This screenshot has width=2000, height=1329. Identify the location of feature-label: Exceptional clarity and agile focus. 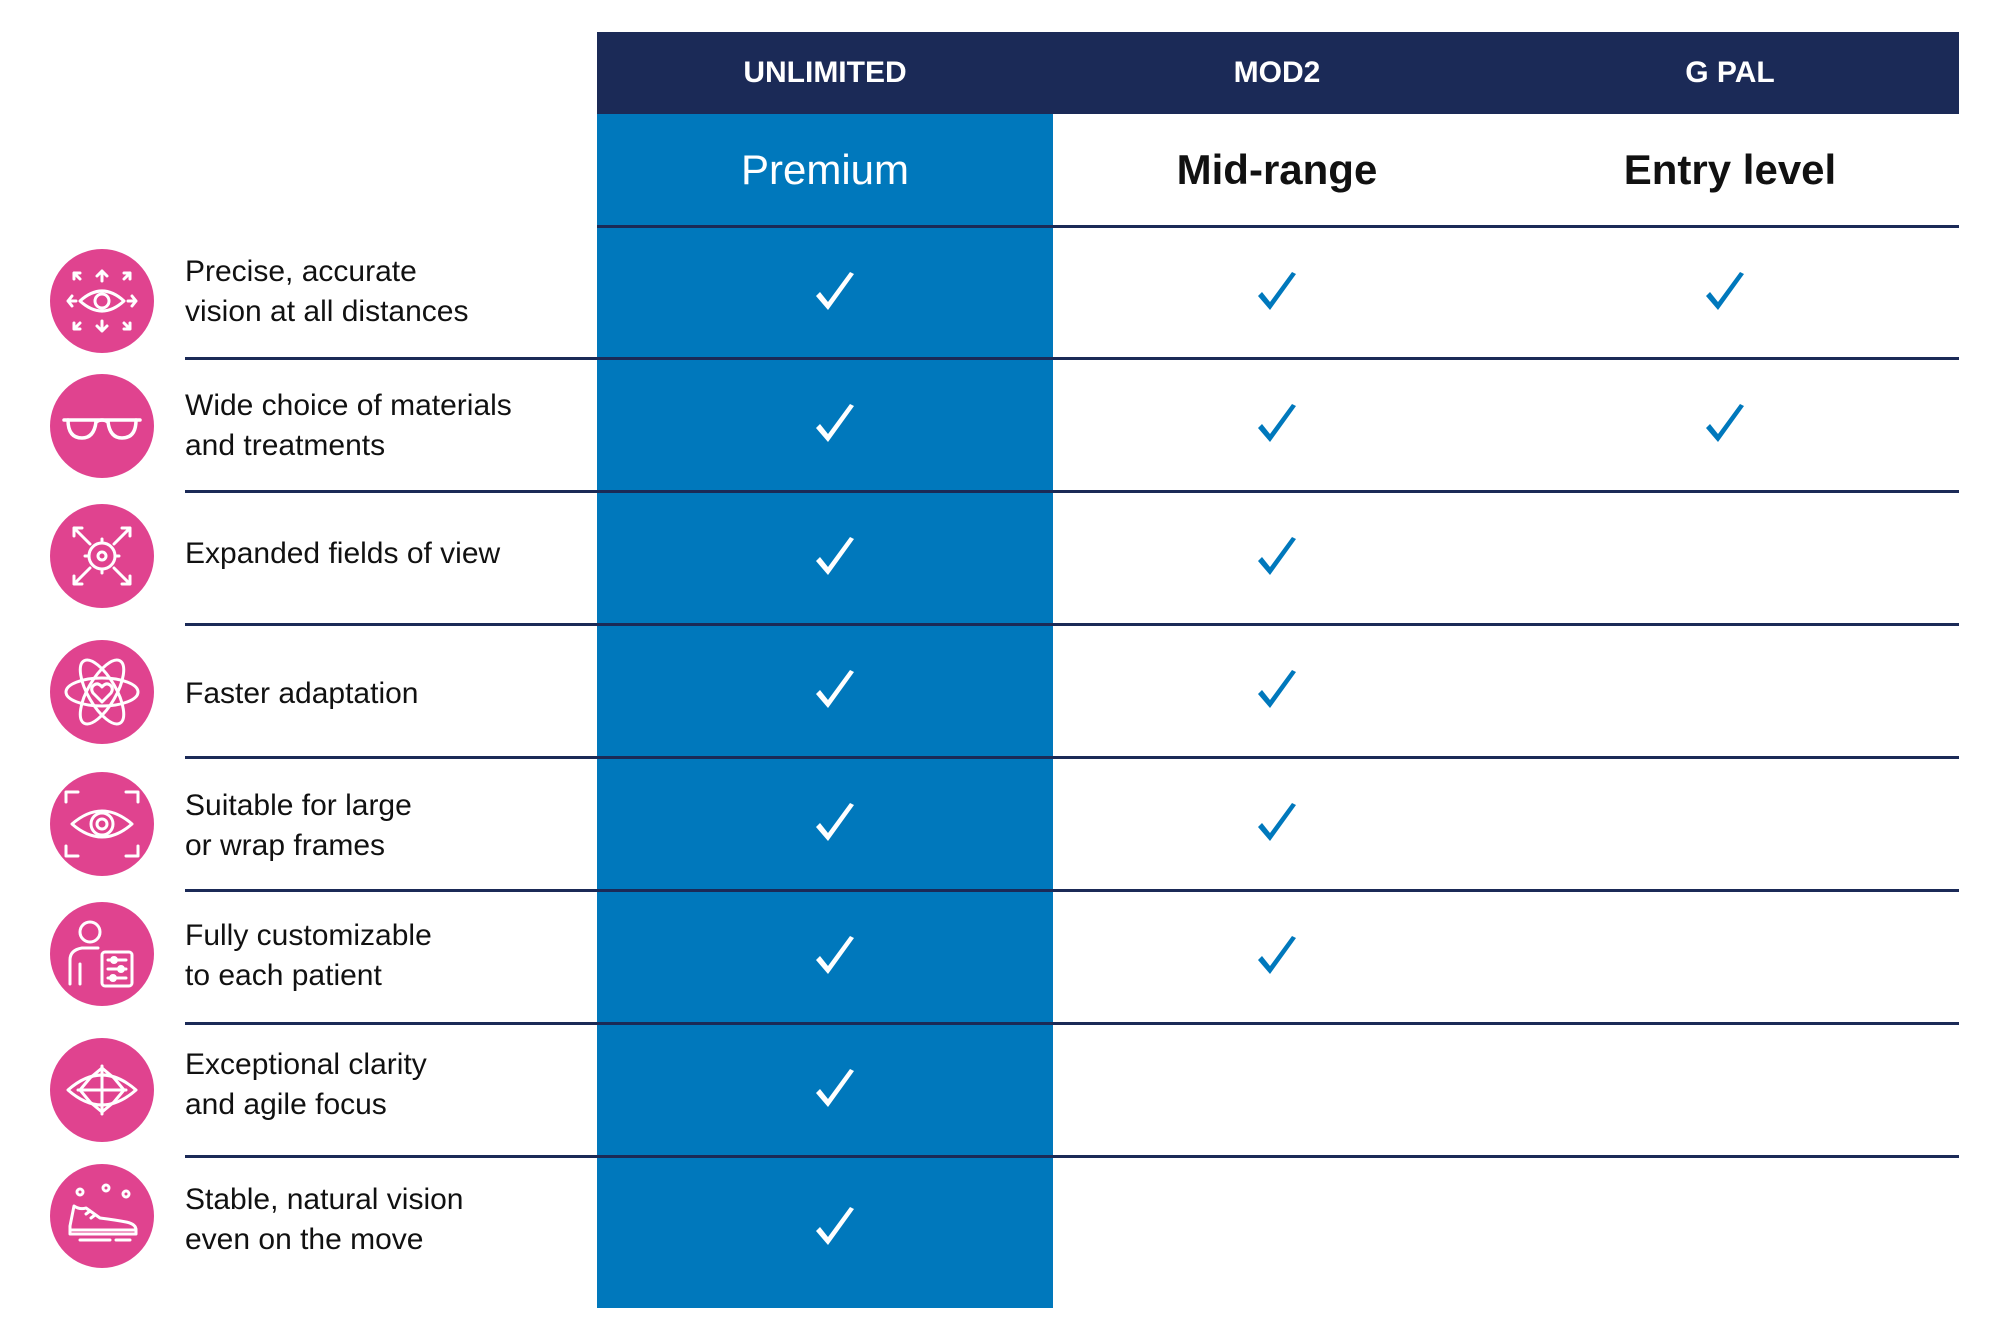
(306, 1084).